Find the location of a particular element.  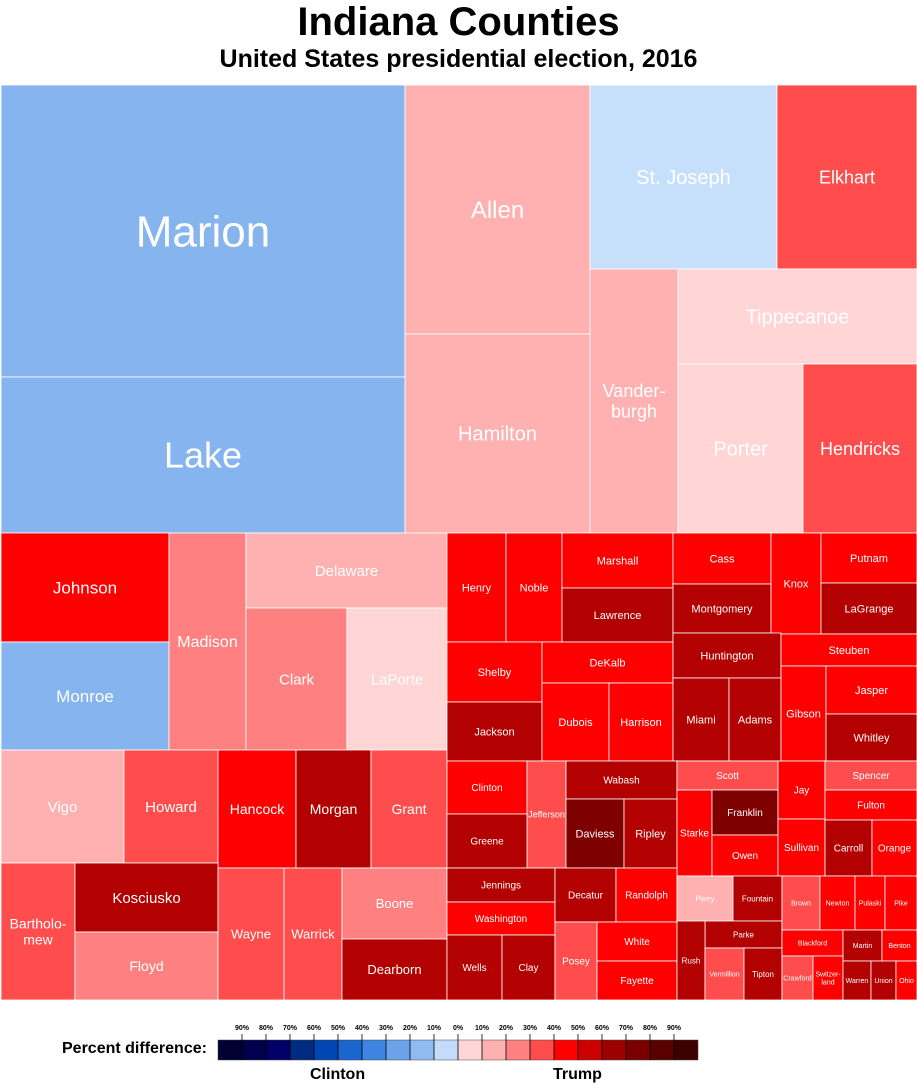

county-jennings: Jennings is located at coordinates (501, 885).